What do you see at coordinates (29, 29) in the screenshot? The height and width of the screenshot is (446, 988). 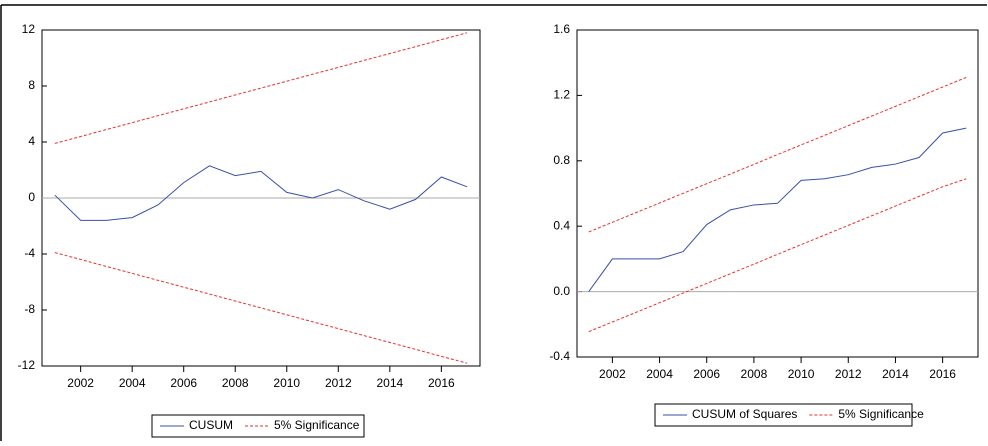 I see `y-tick-label: 12` at bounding box center [29, 29].